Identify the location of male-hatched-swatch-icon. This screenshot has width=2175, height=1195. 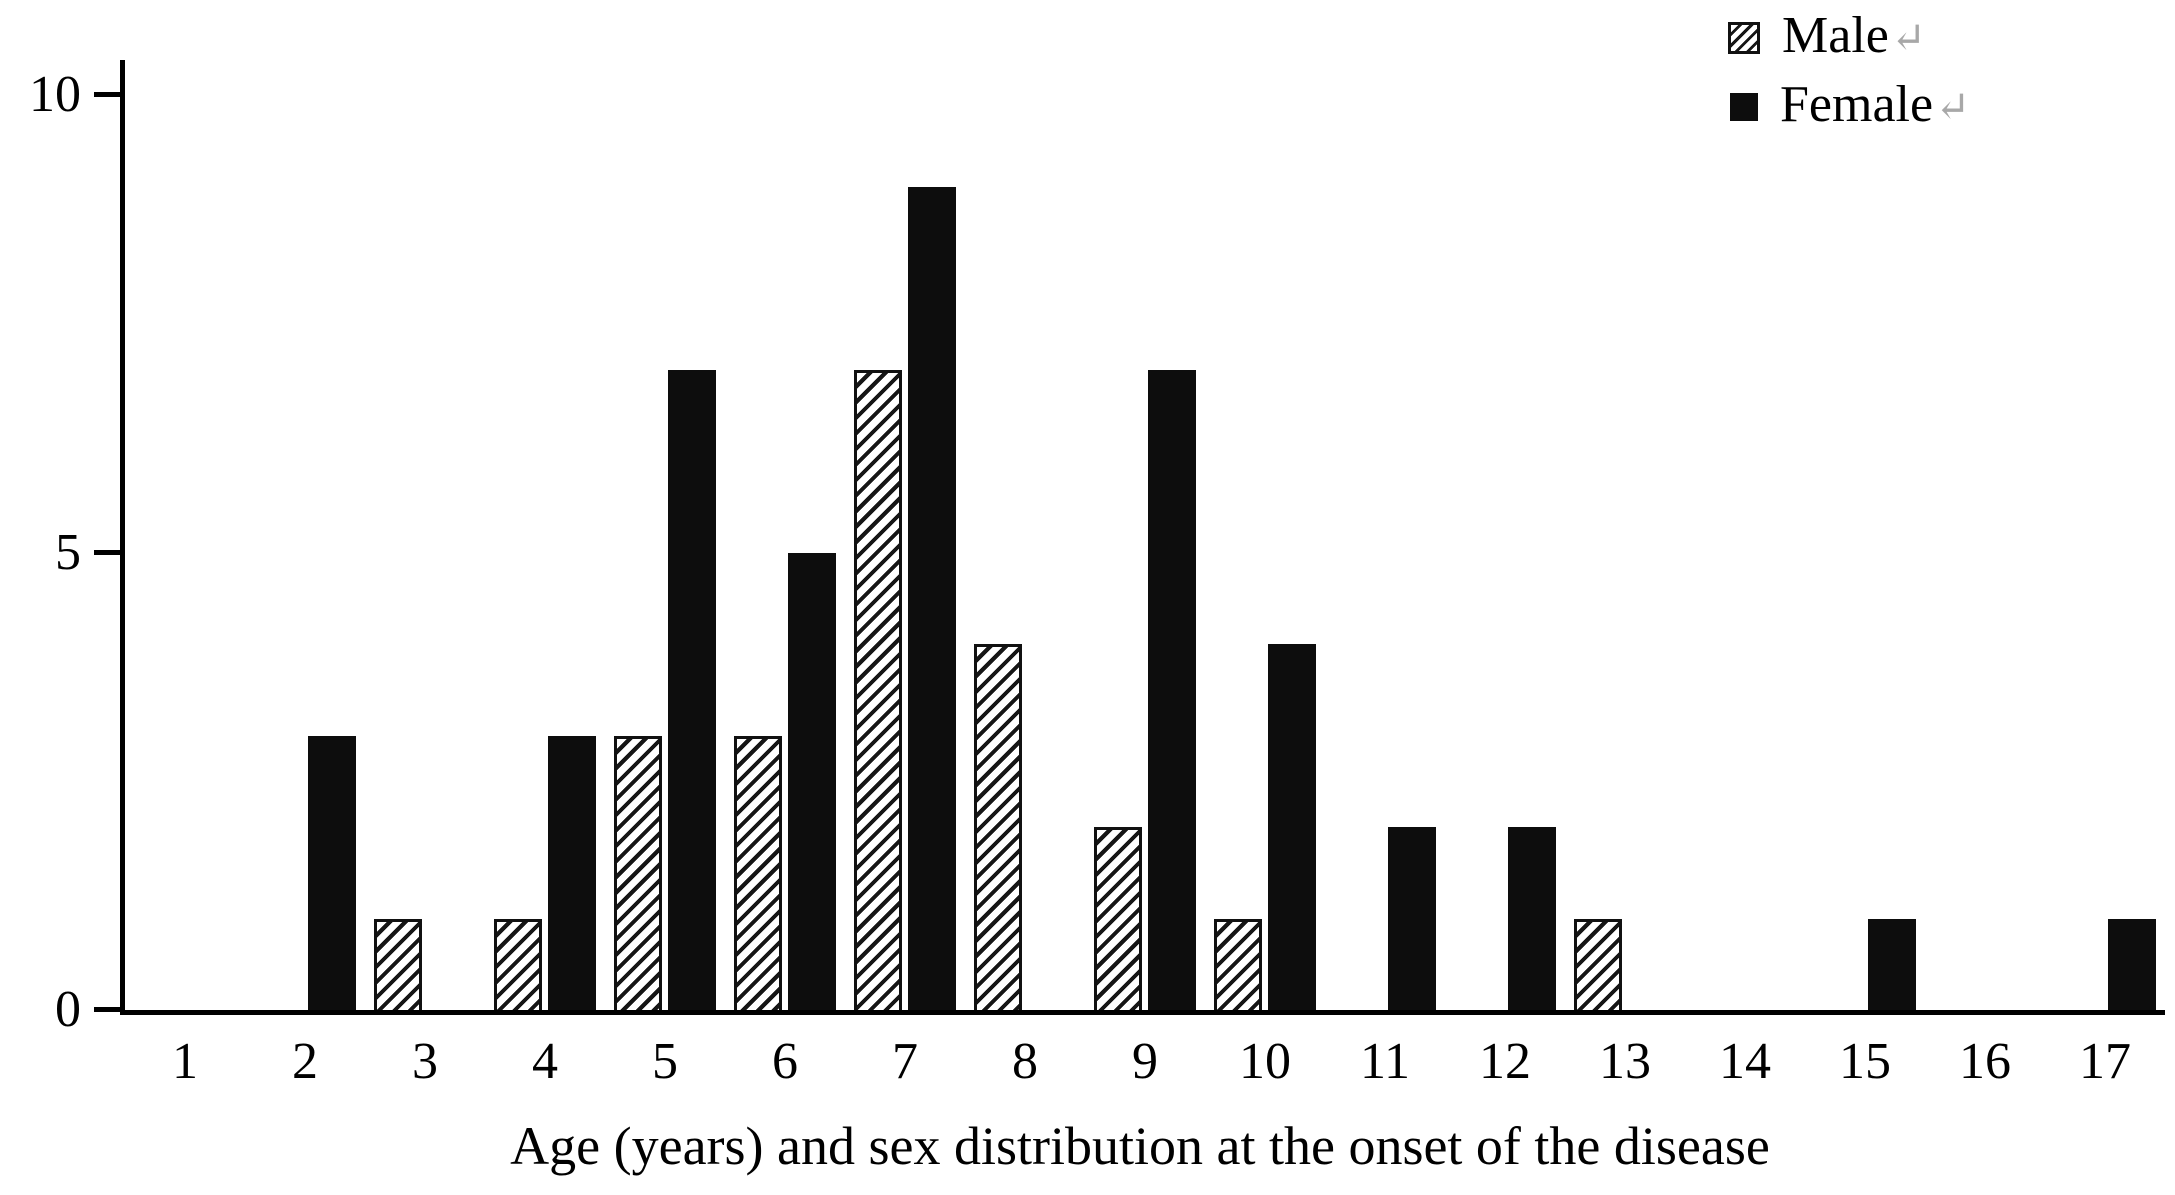
(1744, 37).